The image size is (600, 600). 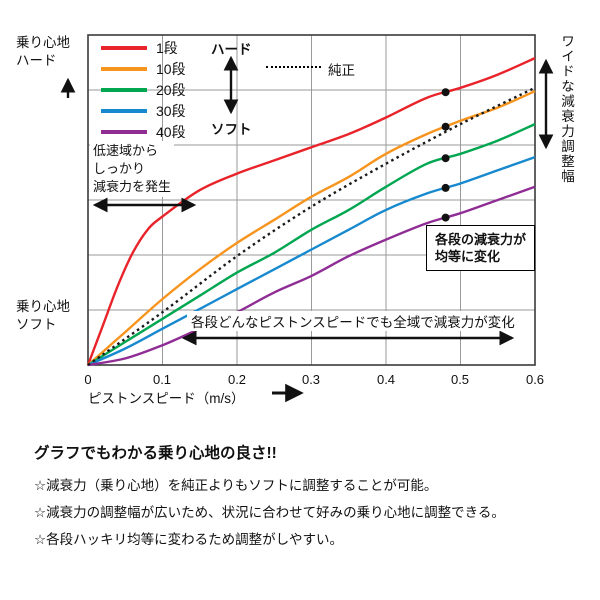 I want to click on x-tick-0-4: 0.4, so click(x=386, y=379).